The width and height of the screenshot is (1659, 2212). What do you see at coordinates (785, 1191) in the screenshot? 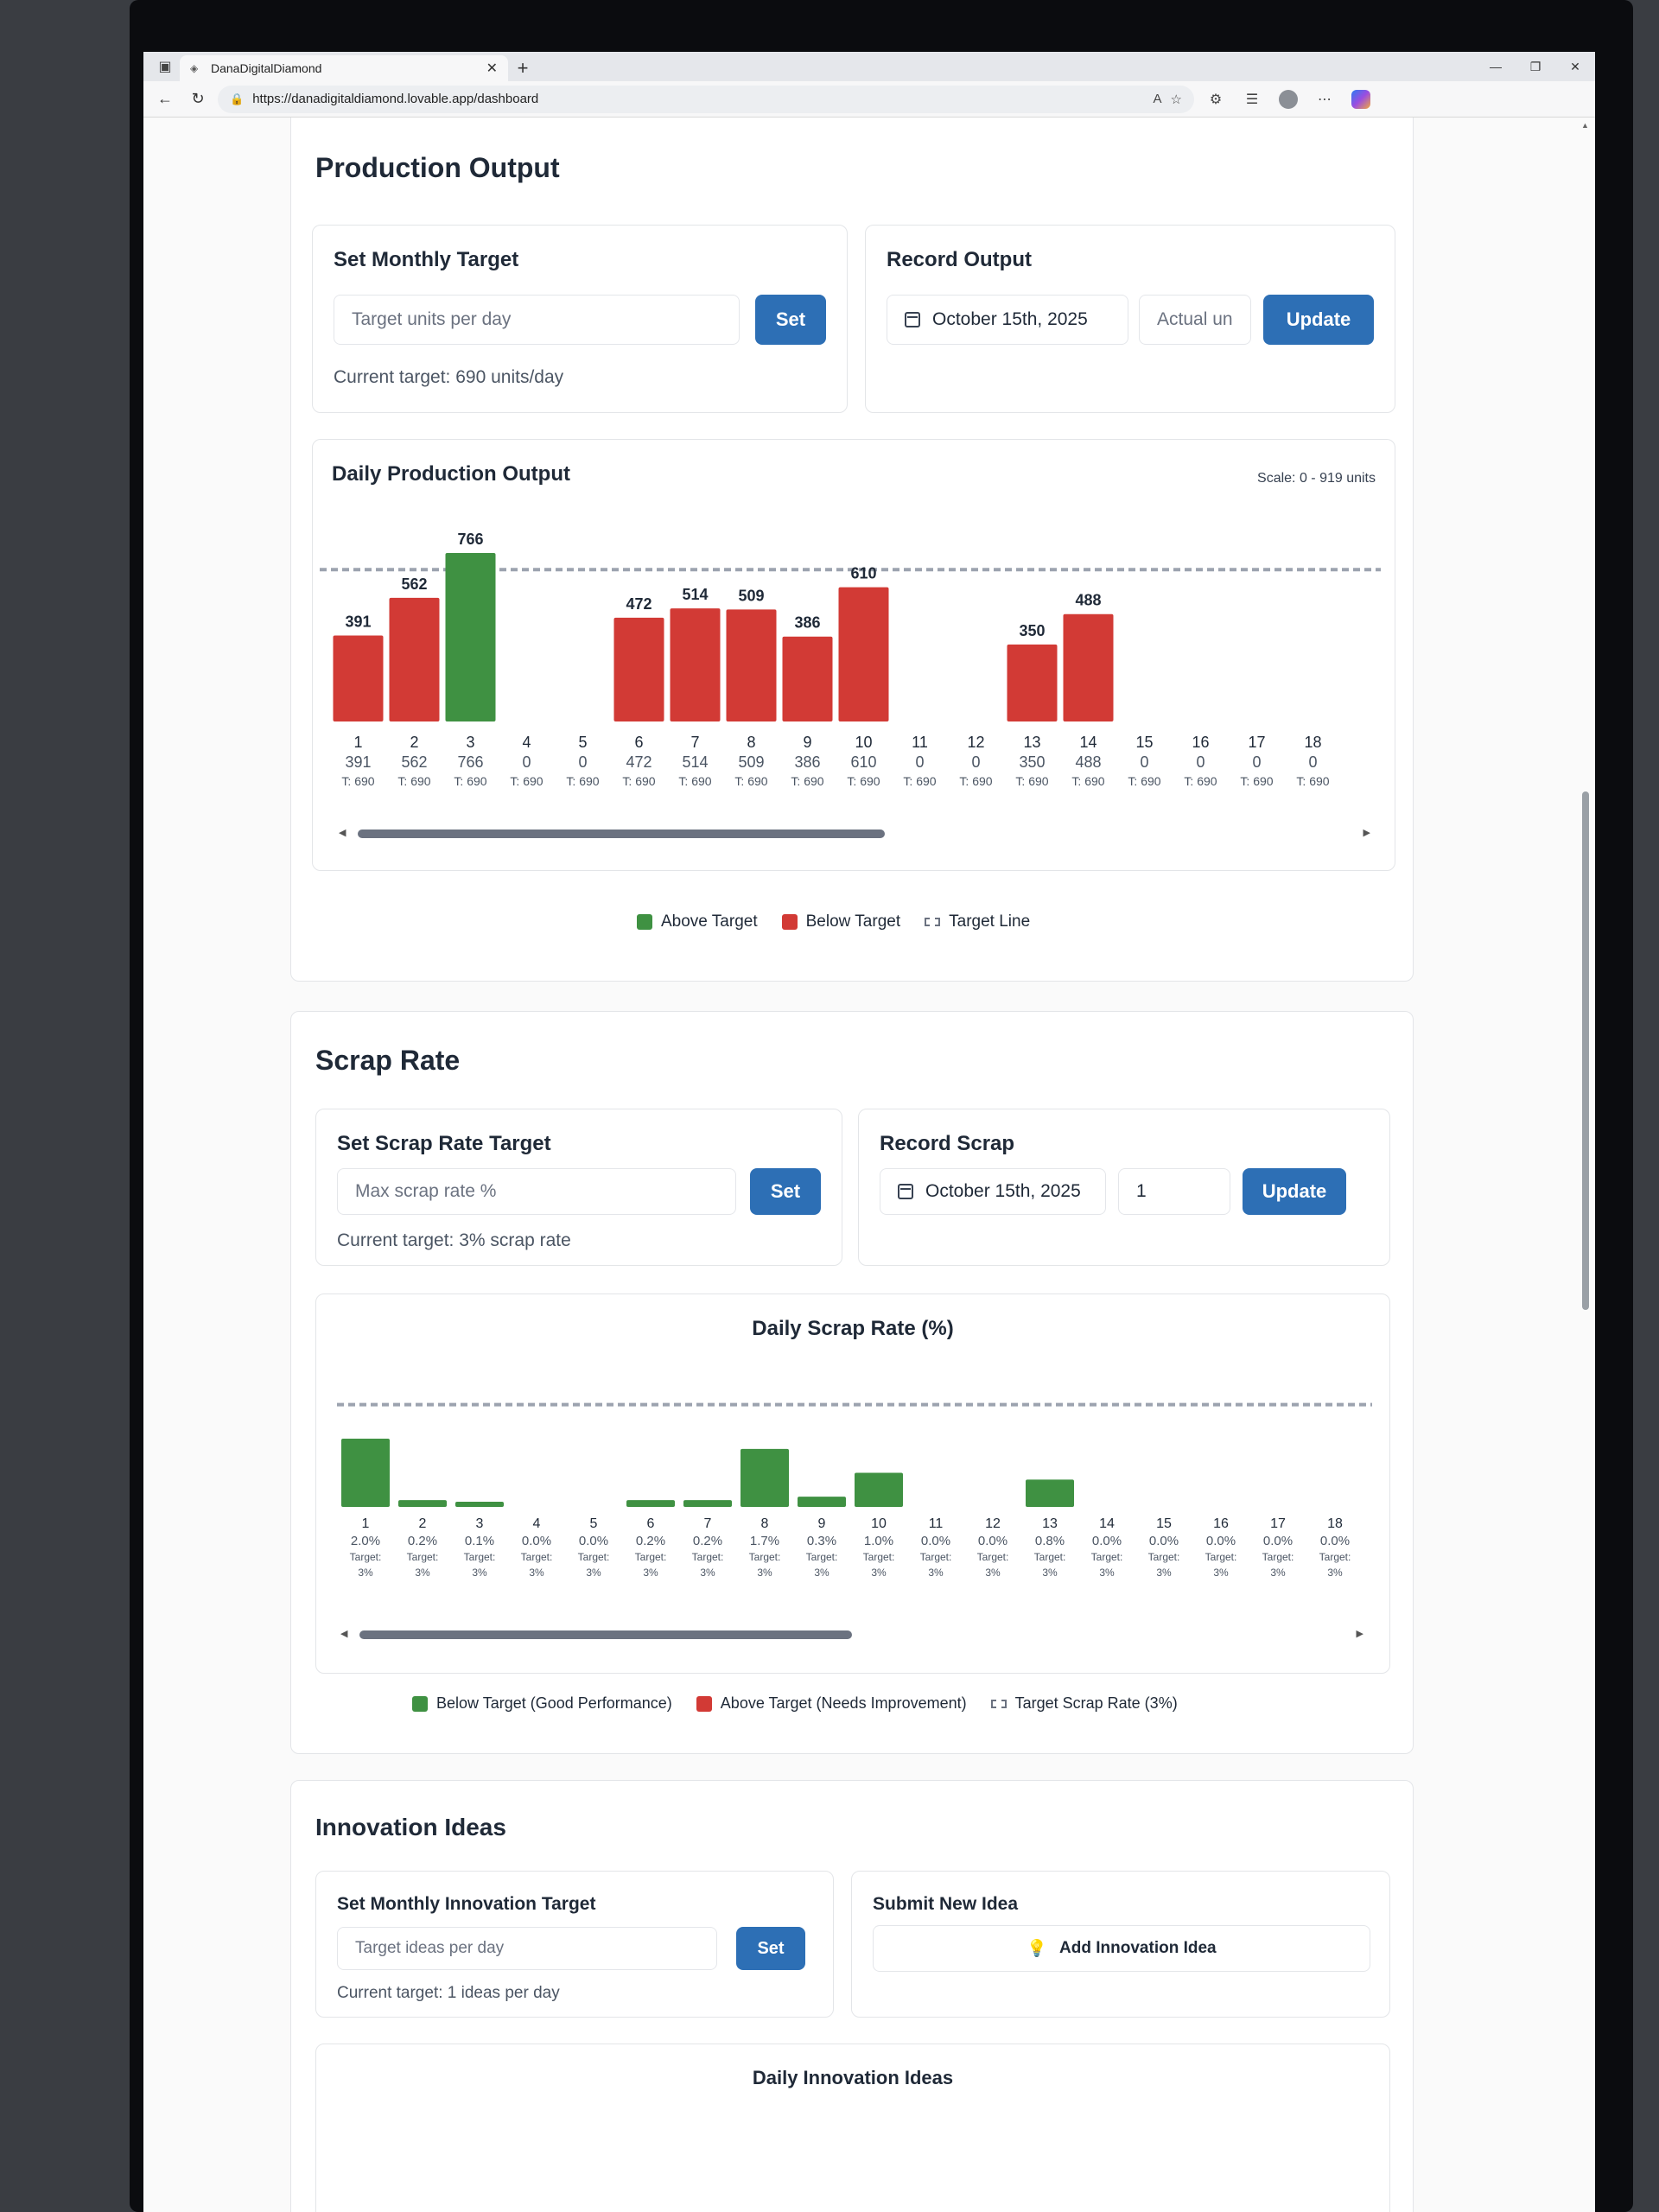
I see `set-scrap-button: Set` at bounding box center [785, 1191].